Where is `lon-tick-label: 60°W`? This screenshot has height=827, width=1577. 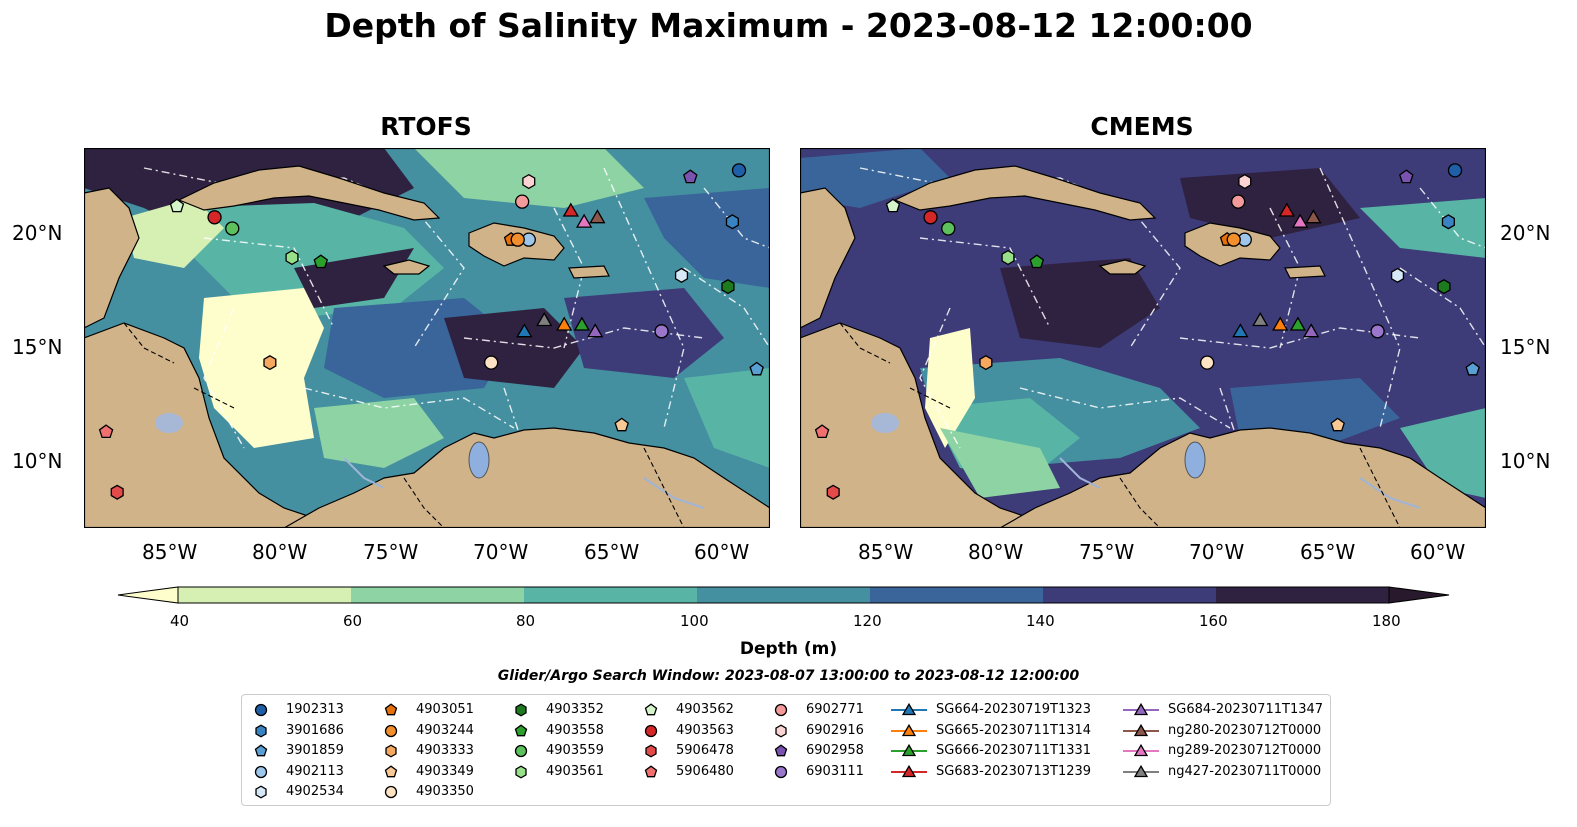
lon-tick-label: 60°W is located at coordinates (1438, 552).